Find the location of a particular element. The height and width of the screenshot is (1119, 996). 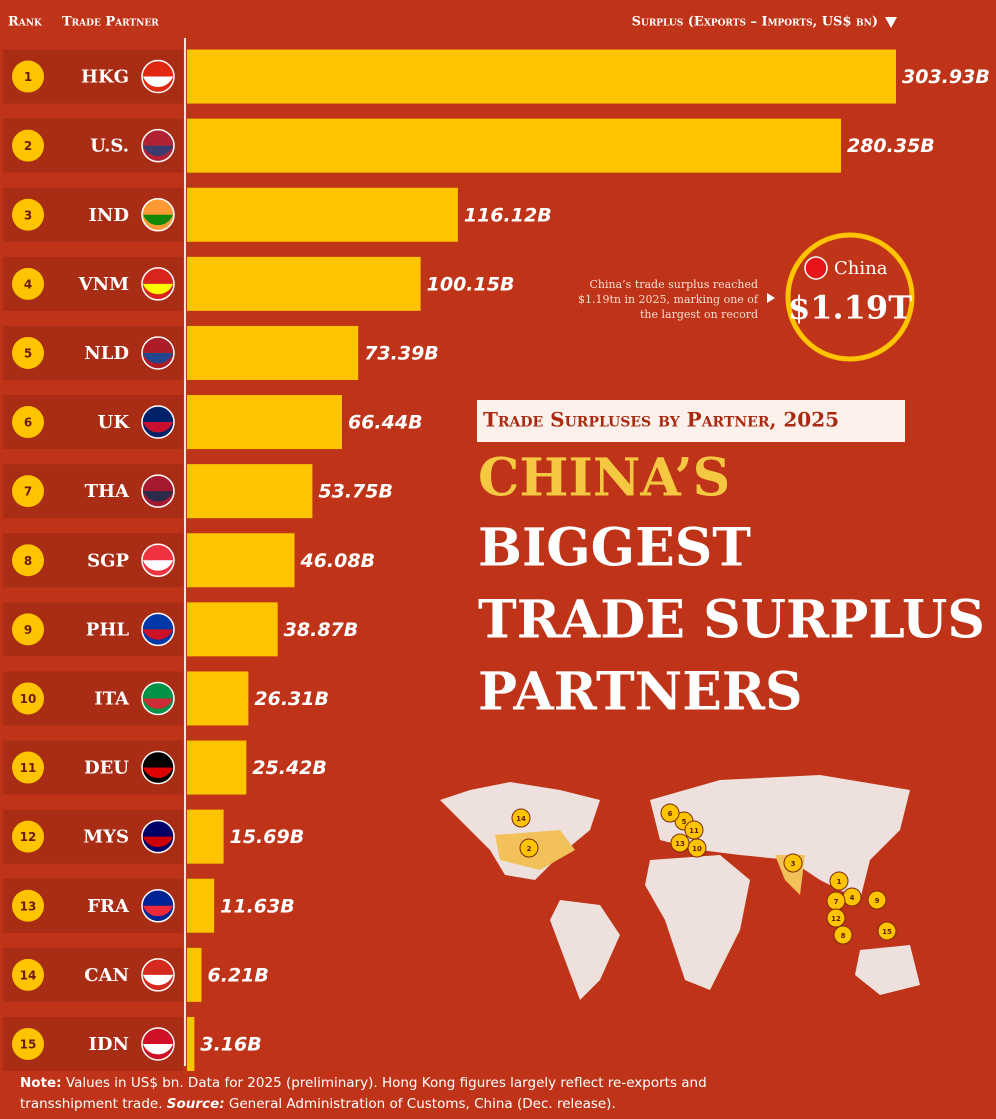

map-marker-label: 11 is located at coordinates (694, 831).